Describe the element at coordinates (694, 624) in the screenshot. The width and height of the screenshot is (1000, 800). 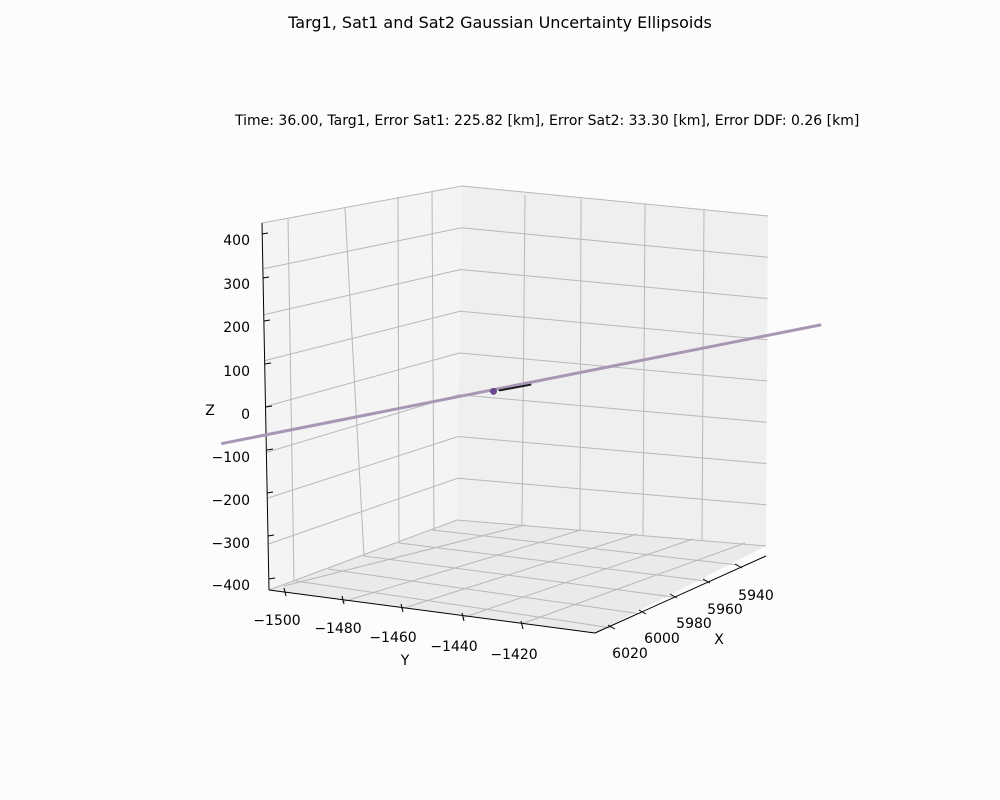
I see `x-tick-label: 5980` at that location.